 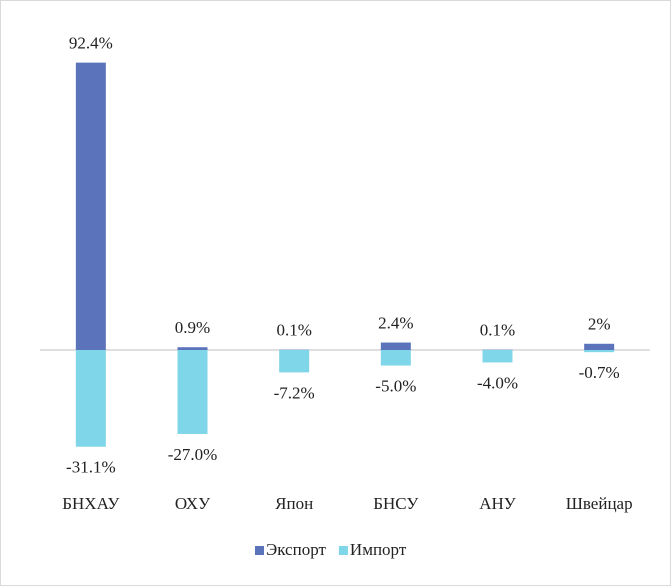 What do you see at coordinates (91, 43) in the screenshot?
I see `data-label: 92.4%` at bounding box center [91, 43].